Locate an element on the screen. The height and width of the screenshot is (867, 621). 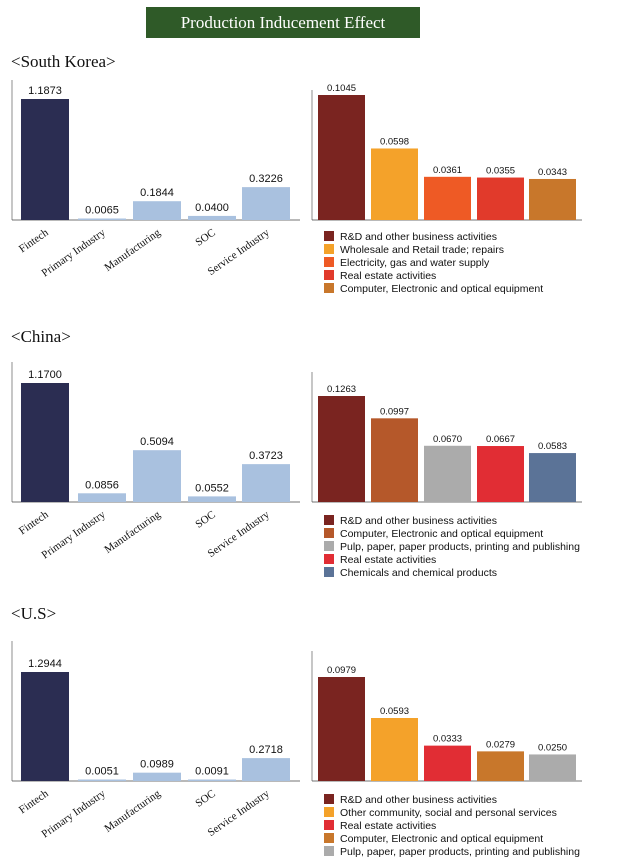
data-label: 0.0997 is located at coordinates (394, 411).